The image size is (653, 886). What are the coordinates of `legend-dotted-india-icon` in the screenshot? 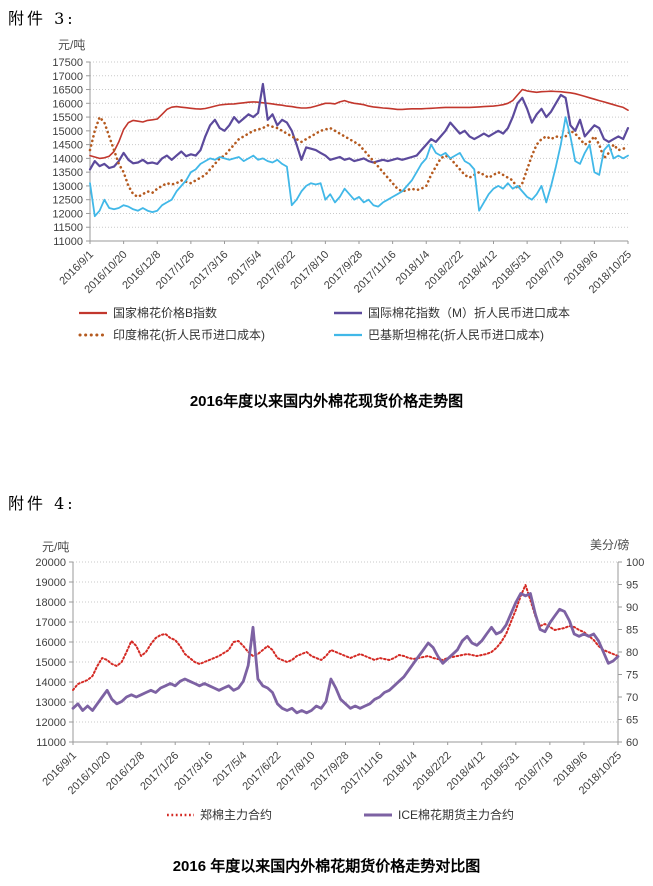 It's located at (93, 334).